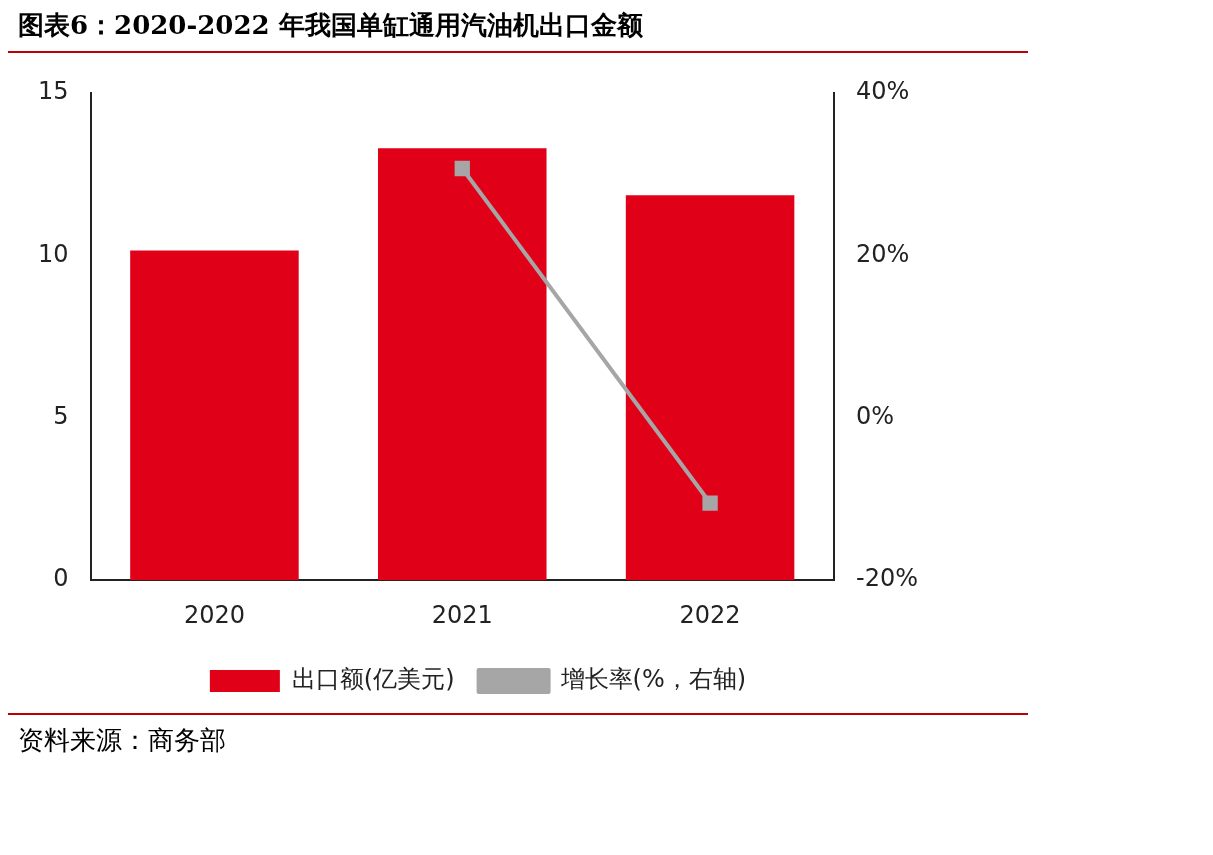 Image resolution: width=1213 pixels, height=855 pixels. Describe the element at coordinates (875, 416) in the screenshot. I see `y2-tick-label: 0%` at that location.